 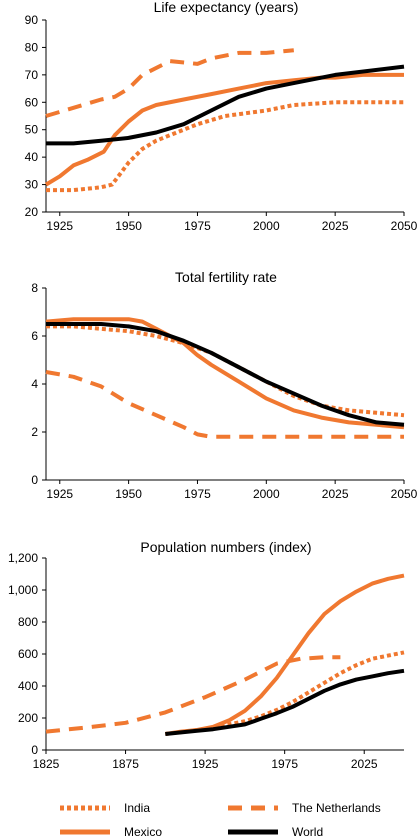 What do you see at coordinates (336, 808) in the screenshot?
I see `legend-label-netherlands: The Netherlands` at bounding box center [336, 808].